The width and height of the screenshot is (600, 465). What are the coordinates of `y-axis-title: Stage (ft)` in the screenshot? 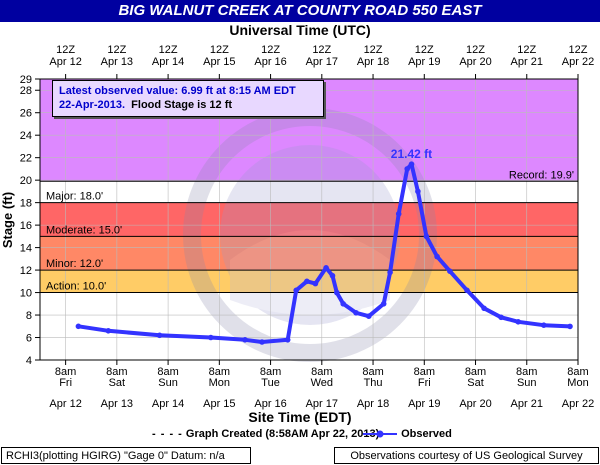 It's located at (7, 220).